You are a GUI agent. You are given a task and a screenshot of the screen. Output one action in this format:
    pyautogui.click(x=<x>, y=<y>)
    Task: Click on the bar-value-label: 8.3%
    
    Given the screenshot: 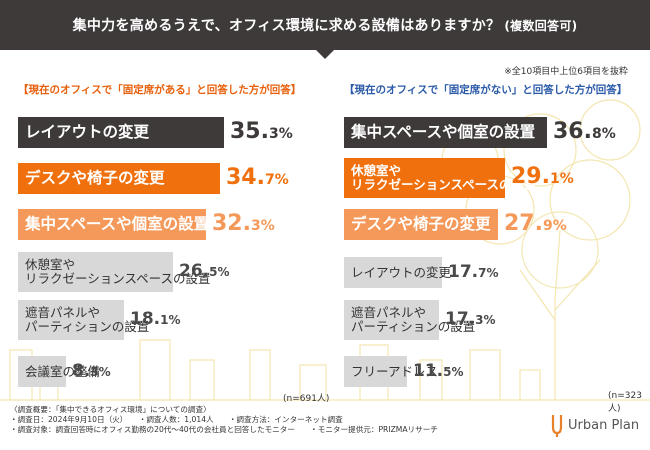 What is the action you would take?
    pyautogui.click(x=91, y=371)
    